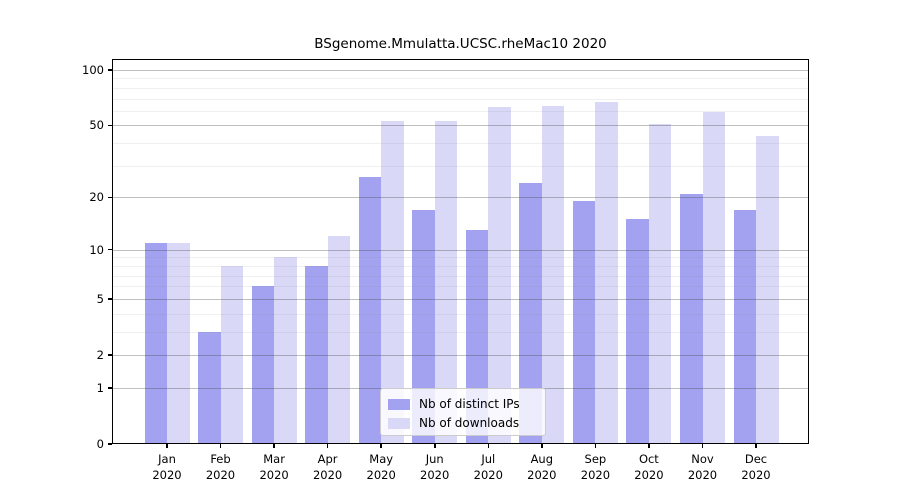 The height and width of the screenshot is (500, 900). What do you see at coordinates (553, 274) in the screenshot?
I see `bar-downloads-aug` at bounding box center [553, 274].